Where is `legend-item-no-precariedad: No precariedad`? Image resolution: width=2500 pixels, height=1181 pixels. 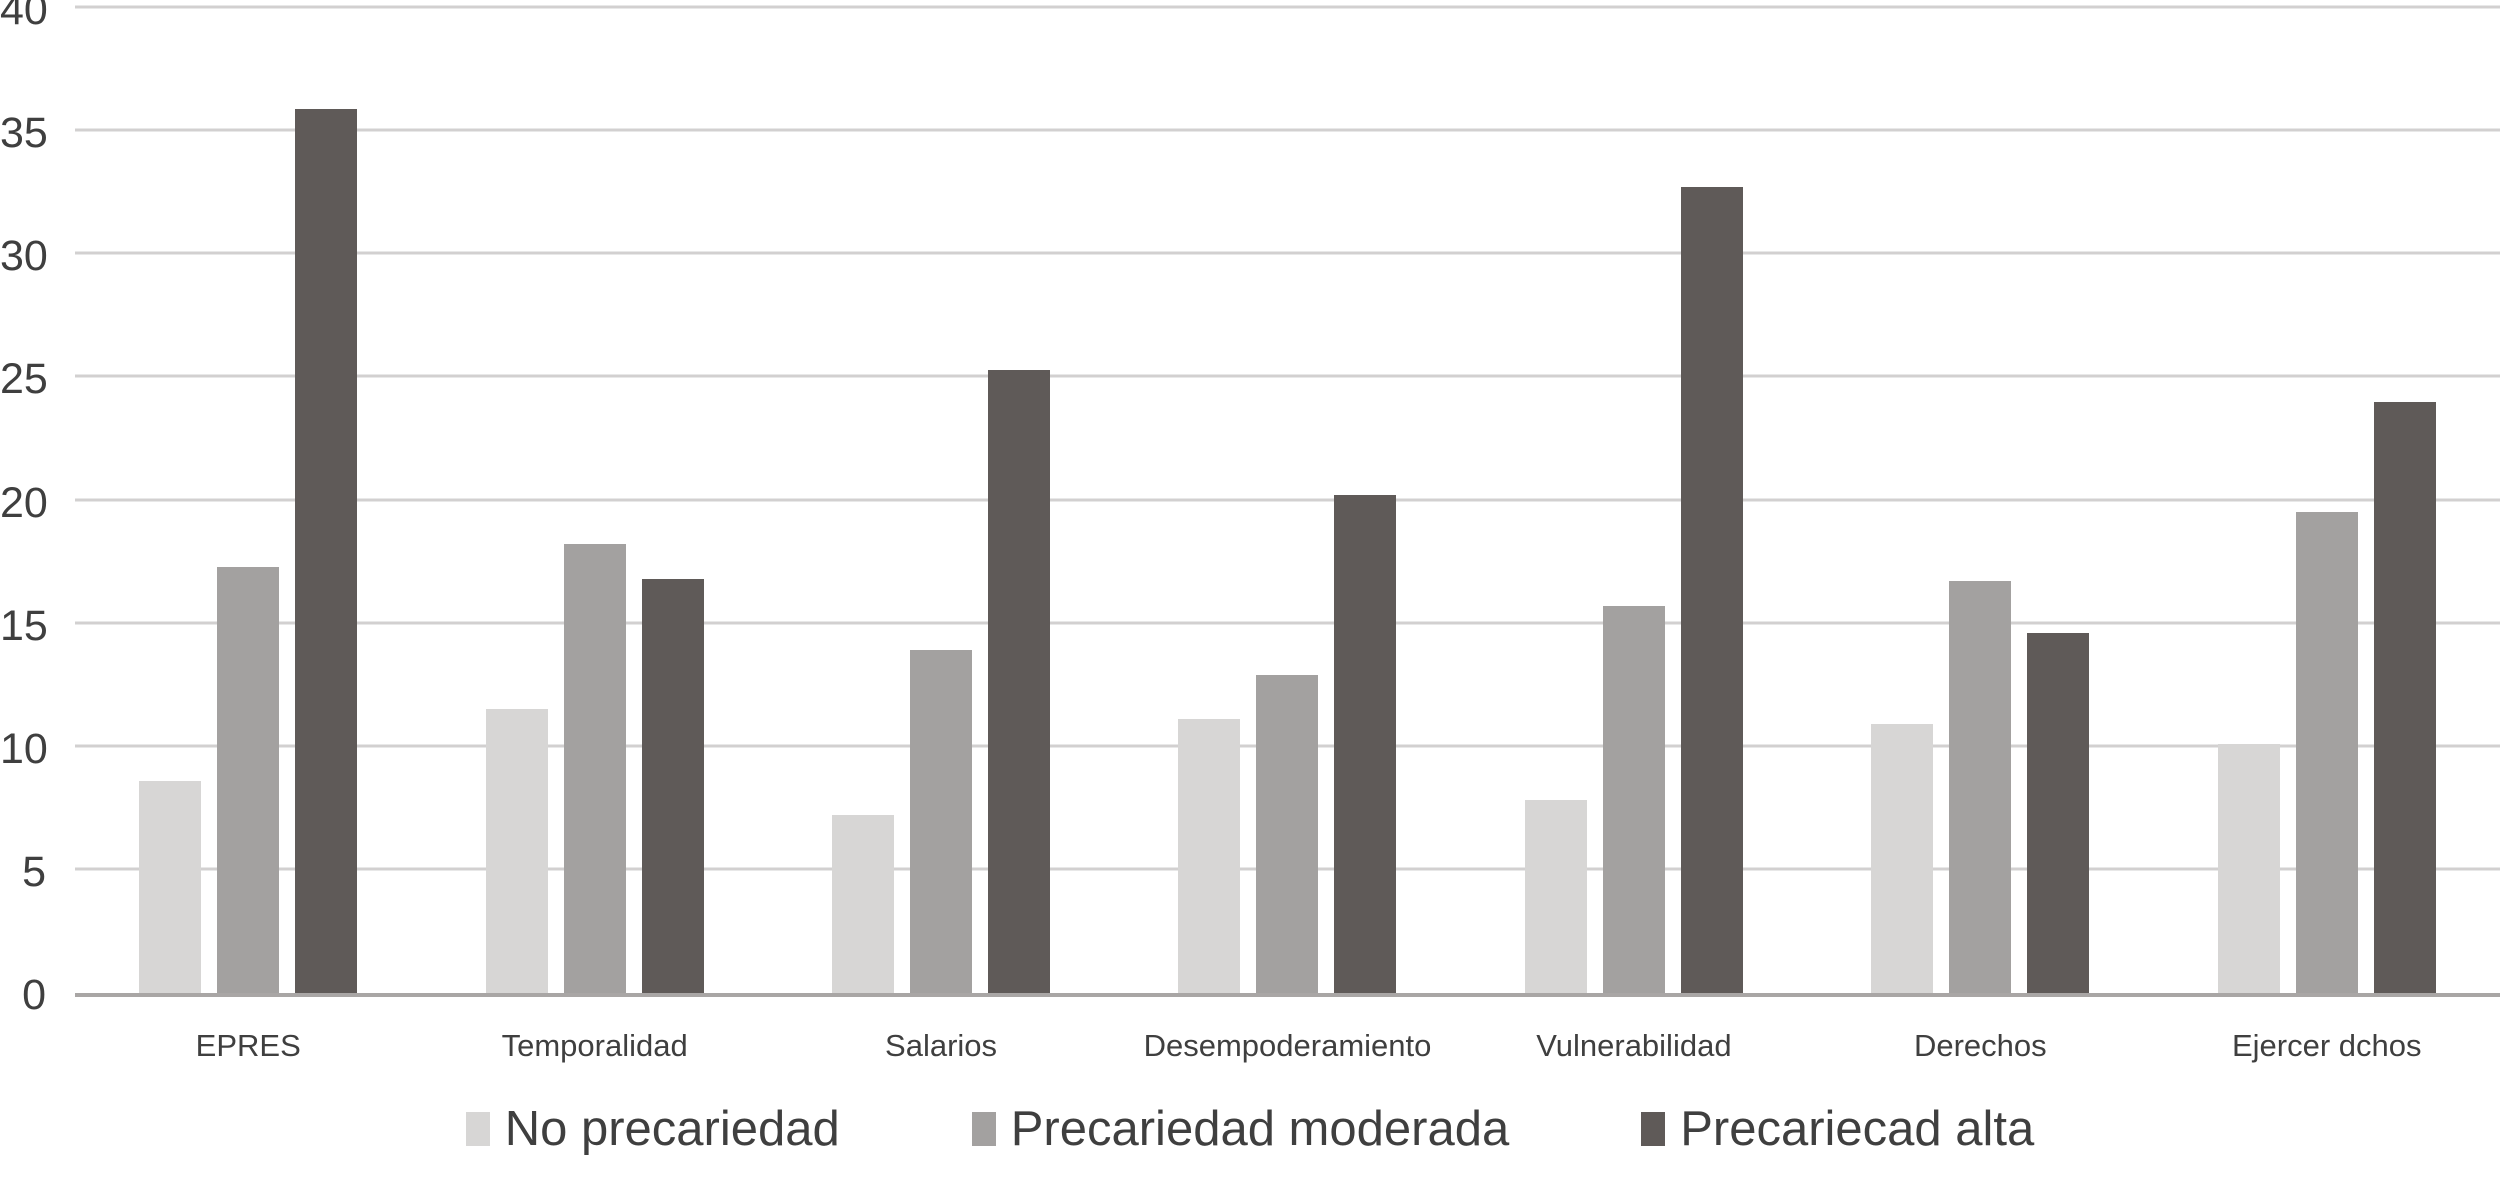 legend-item-no-precariedad: No precariedad is located at coordinates (652, 1129).